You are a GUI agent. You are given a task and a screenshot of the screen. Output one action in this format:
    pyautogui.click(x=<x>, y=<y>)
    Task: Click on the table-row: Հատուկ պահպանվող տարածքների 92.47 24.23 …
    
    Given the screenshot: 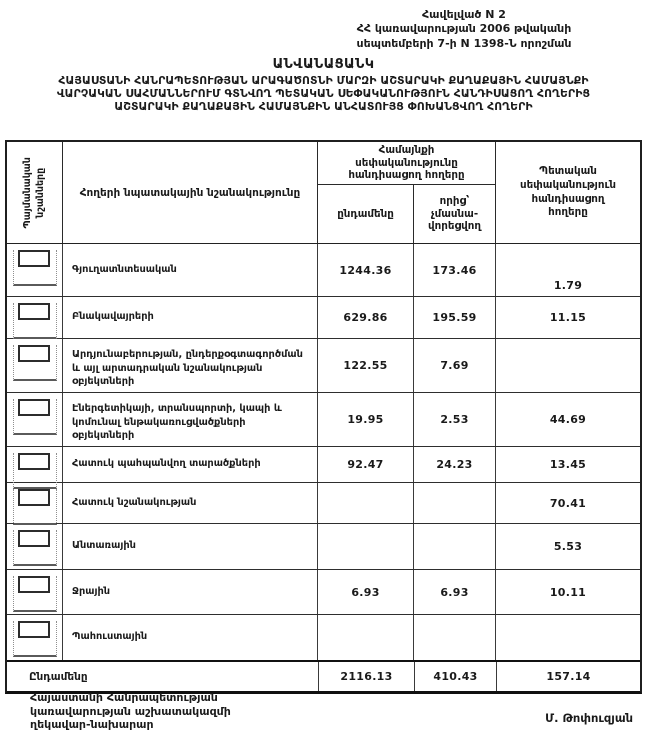 What is the action you would take?
    pyautogui.click(x=323, y=468)
    